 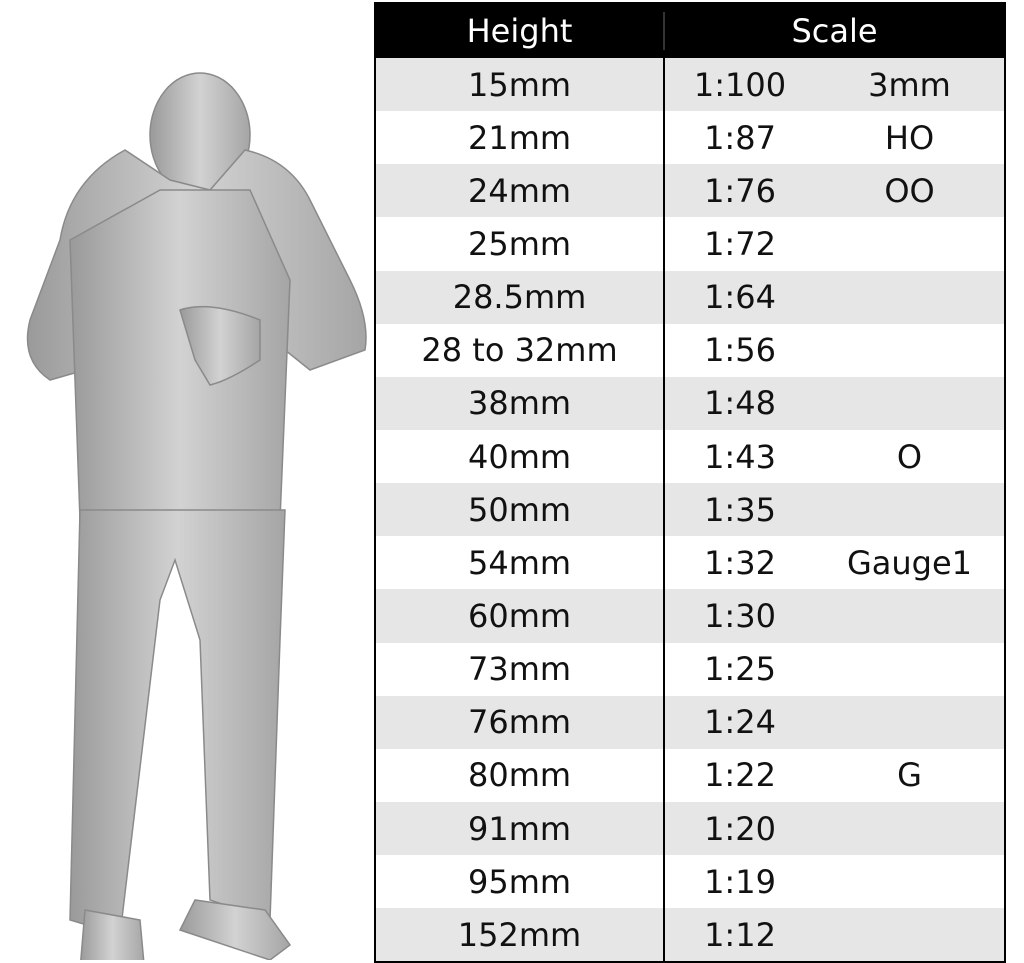 What do you see at coordinates (740, 881) in the screenshot?
I see `scale-cell: 1:19` at bounding box center [740, 881].